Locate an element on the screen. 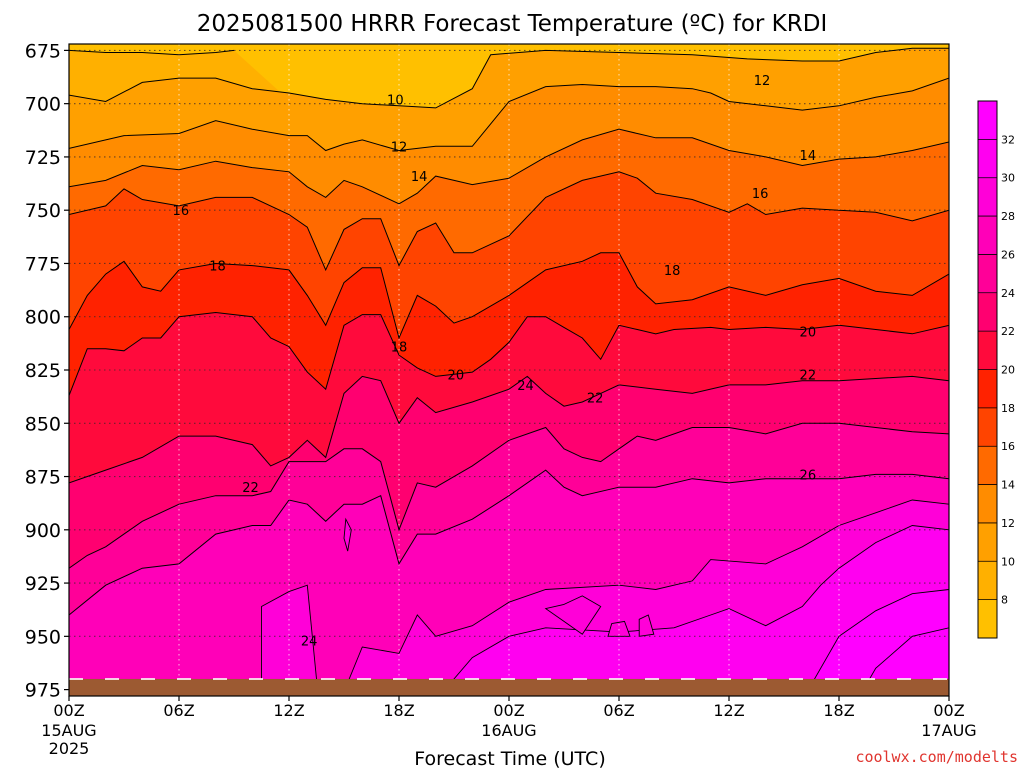 The image size is (1024, 768). x-tick-date: 15AUG is located at coordinates (68, 730).